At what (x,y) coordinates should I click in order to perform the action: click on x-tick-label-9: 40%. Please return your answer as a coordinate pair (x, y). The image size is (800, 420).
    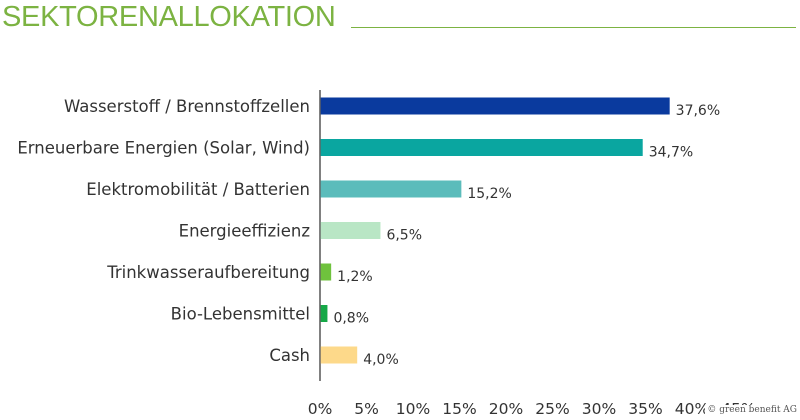
    Looking at the image, I should click on (692, 409).